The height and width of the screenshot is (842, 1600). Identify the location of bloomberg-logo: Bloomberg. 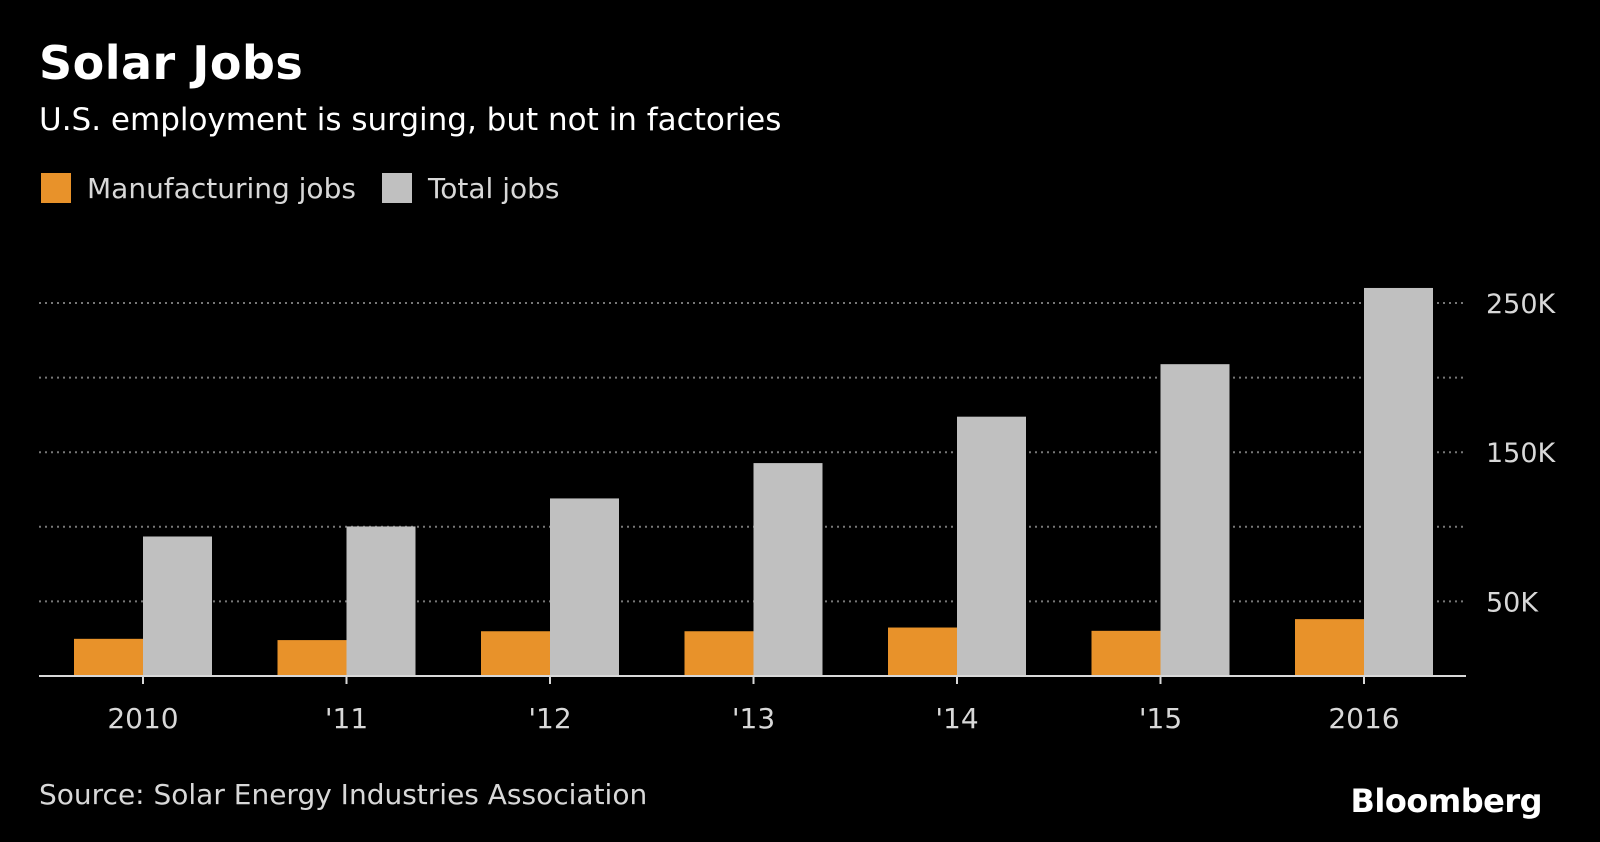
(1446, 801).